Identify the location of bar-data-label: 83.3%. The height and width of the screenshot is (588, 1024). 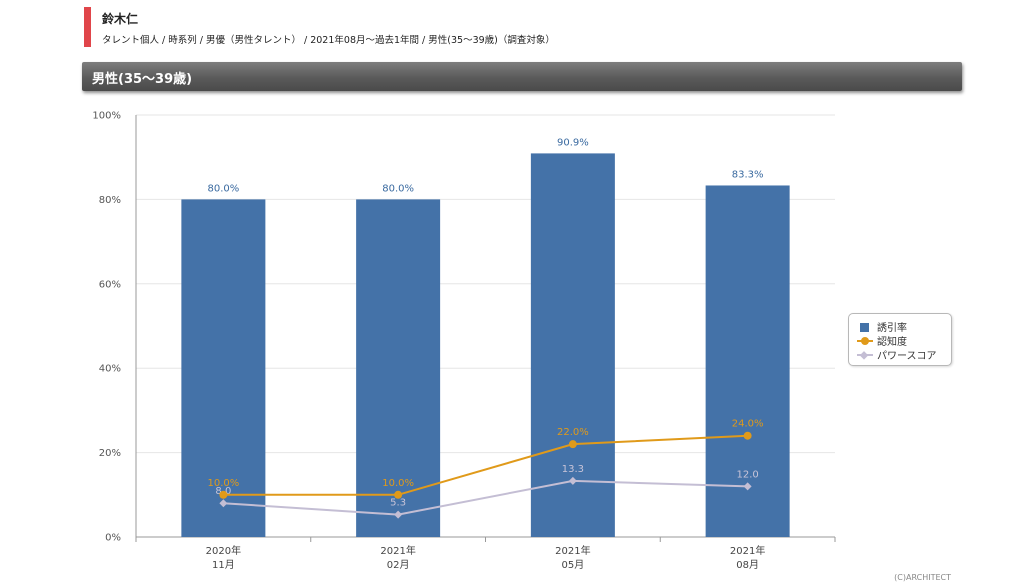
(748, 174).